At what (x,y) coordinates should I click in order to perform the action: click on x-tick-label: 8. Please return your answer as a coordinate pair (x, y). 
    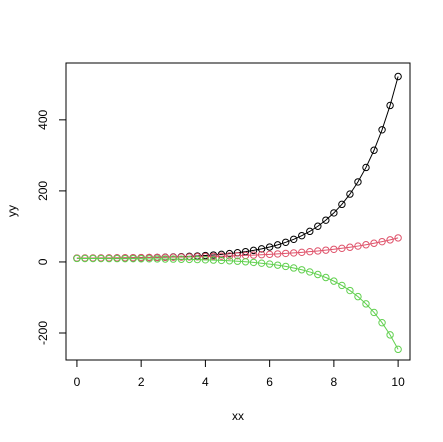
    Looking at the image, I should click on (334, 382).